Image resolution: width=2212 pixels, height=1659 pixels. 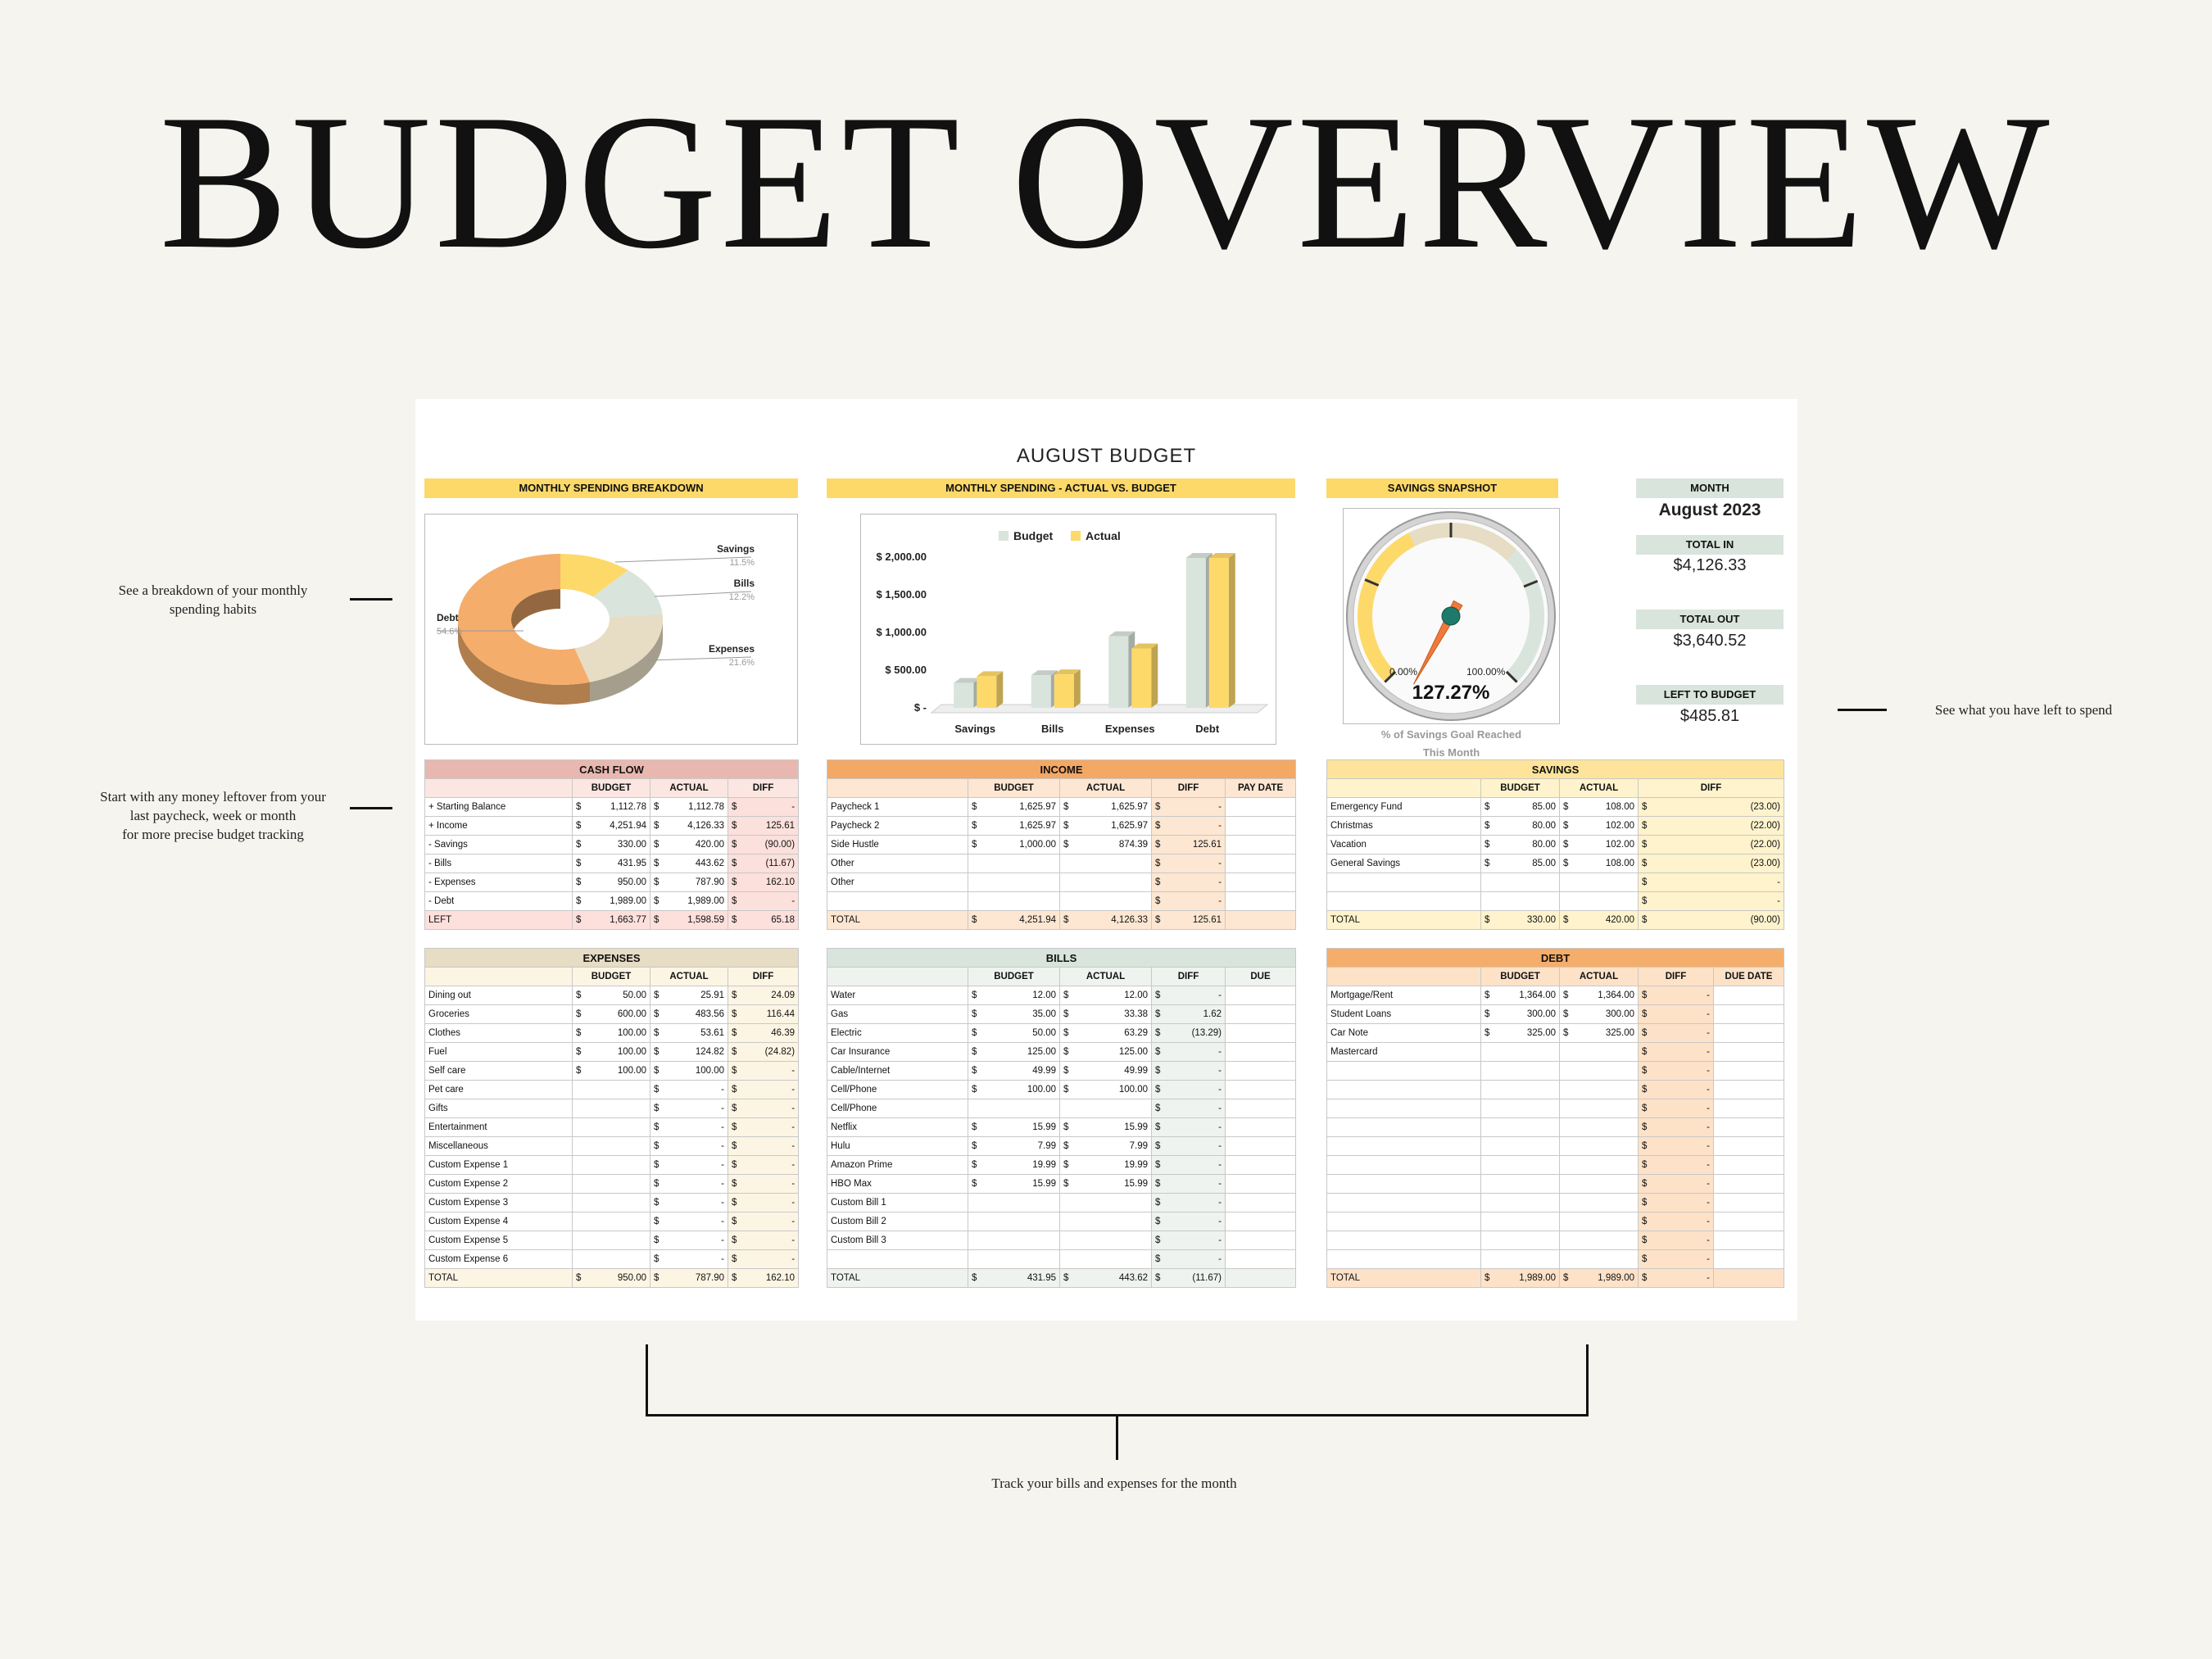 What do you see at coordinates (689, 920) in the screenshot?
I see `table-cell: $1,598.59` at bounding box center [689, 920].